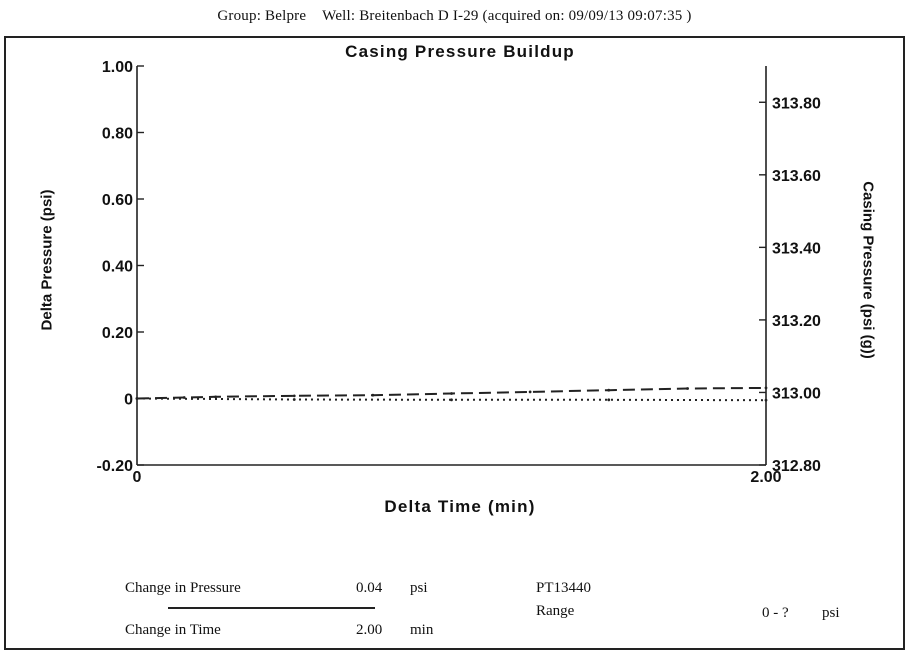 This screenshot has height=655, width=909. What do you see at coordinates (460, 51) in the screenshot?
I see `chart-title: Casing Pressure Buildup` at bounding box center [460, 51].